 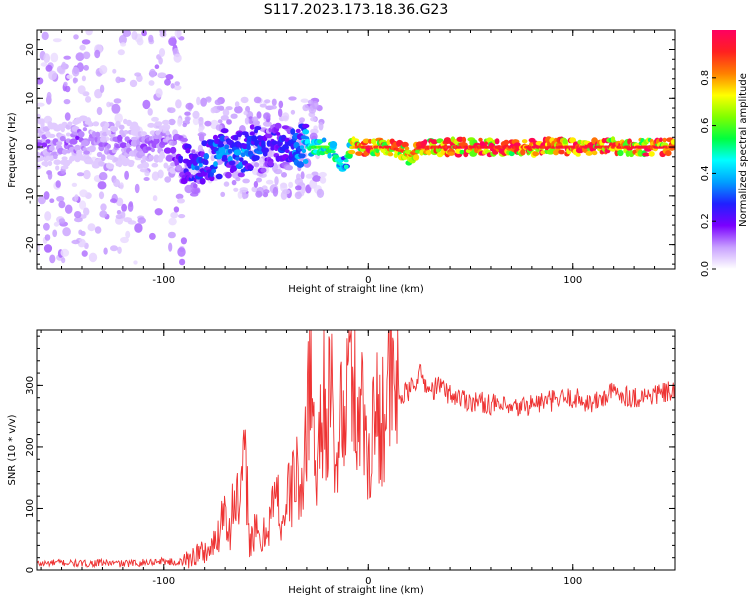 I want to click on snr-x-label: Height of straight line (km), so click(x=356, y=590).